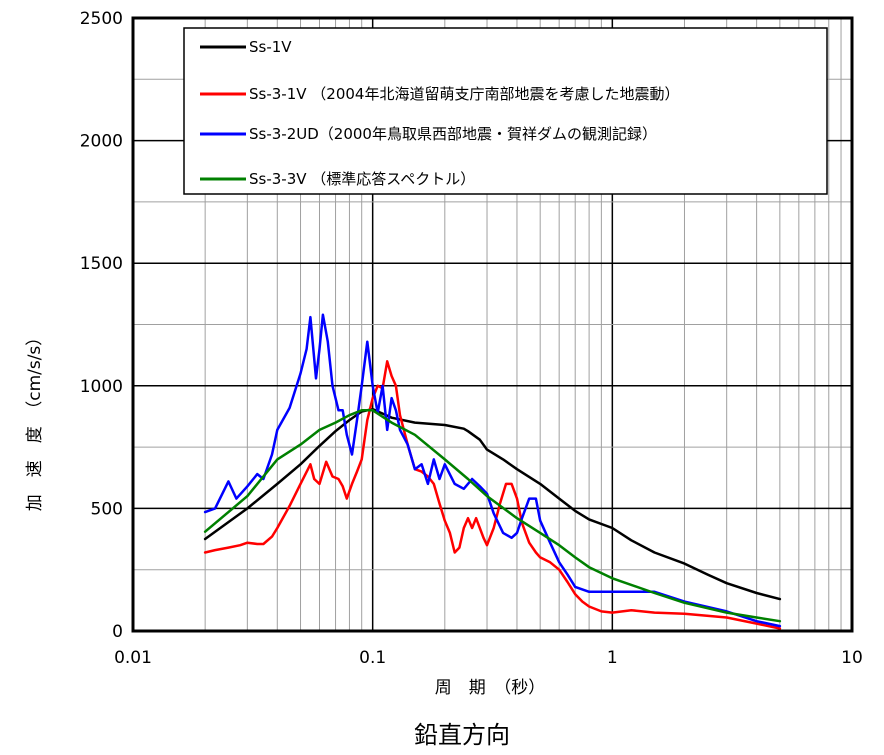  Describe the element at coordinates (101, 142) in the screenshot. I see `y-tick-label: 2000` at that location.